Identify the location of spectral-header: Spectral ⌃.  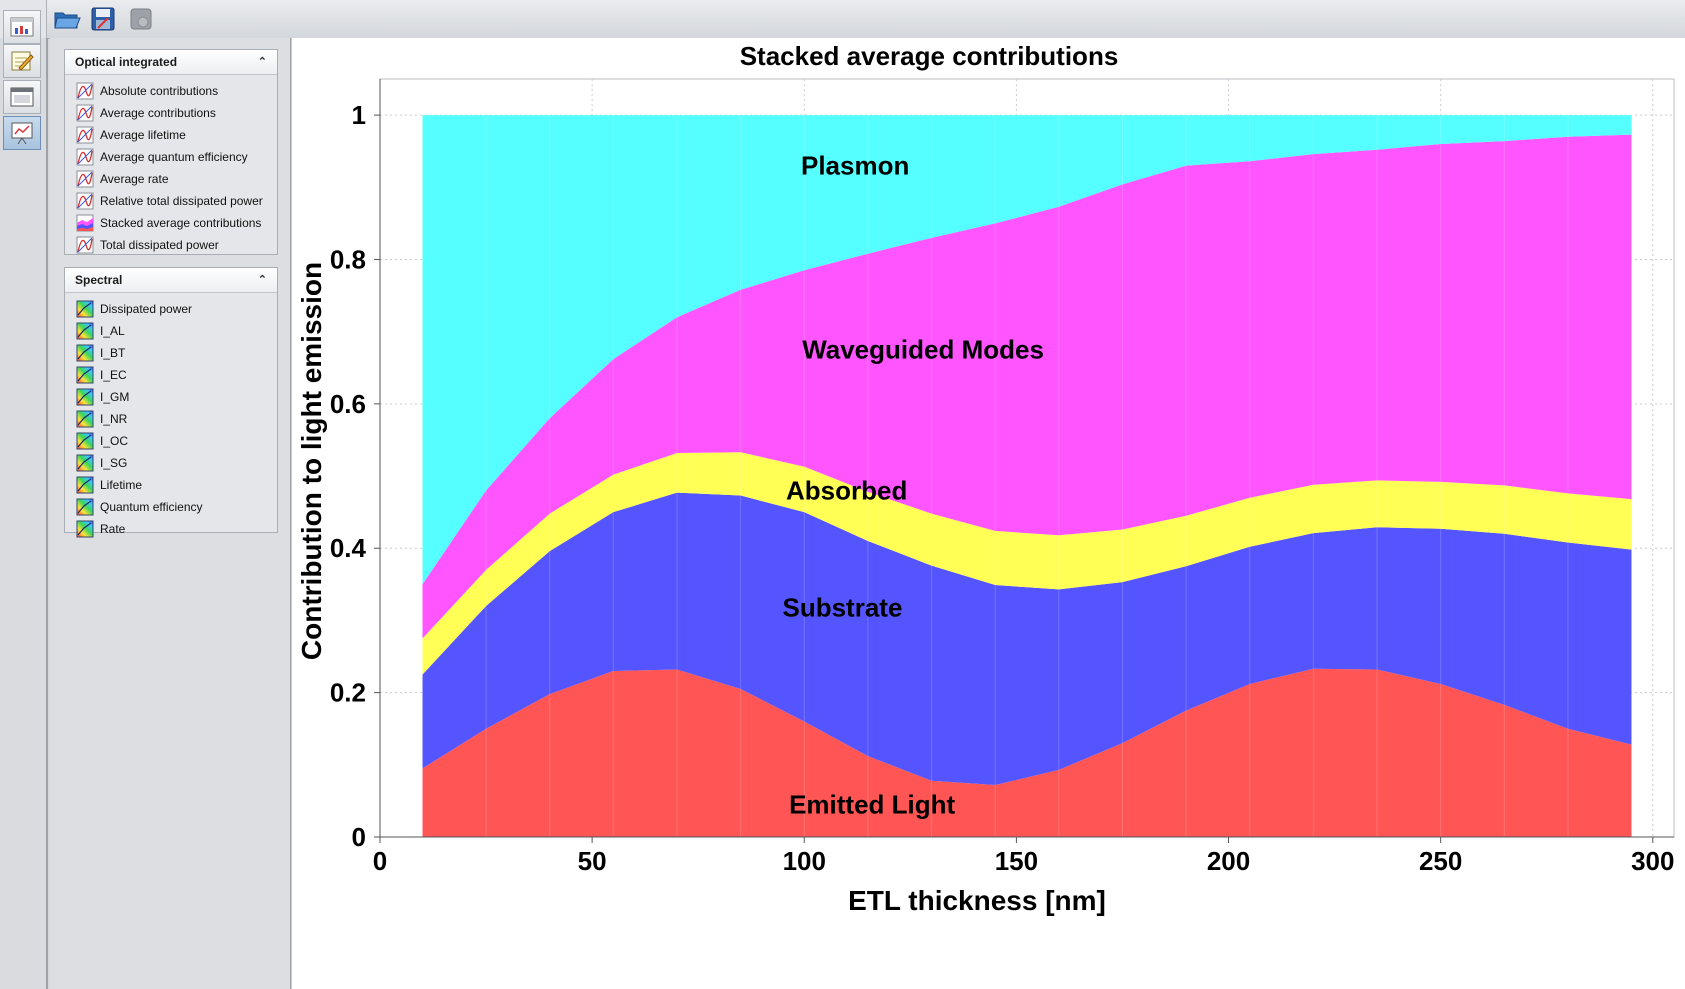
(171, 280).